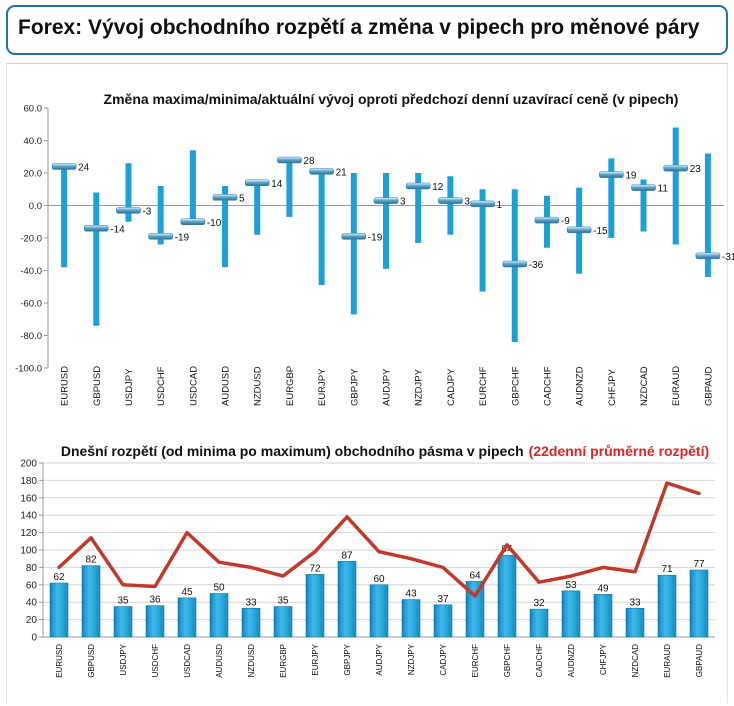 The height and width of the screenshot is (706, 734). Describe the element at coordinates (342, 172) in the screenshot. I see `close-value-label: 21` at that location.